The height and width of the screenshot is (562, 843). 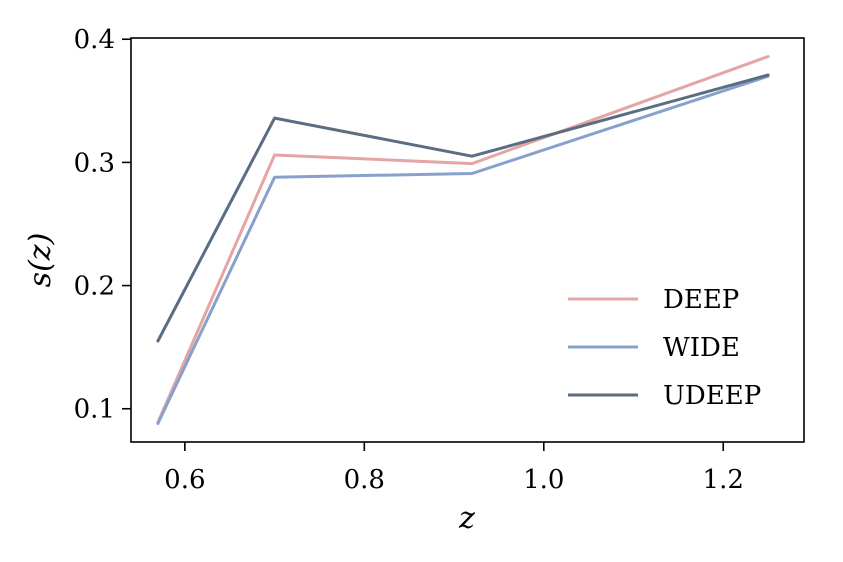 What do you see at coordinates (723, 480) in the screenshot?
I see `x-tick-label: 1.2` at bounding box center [723, 480].